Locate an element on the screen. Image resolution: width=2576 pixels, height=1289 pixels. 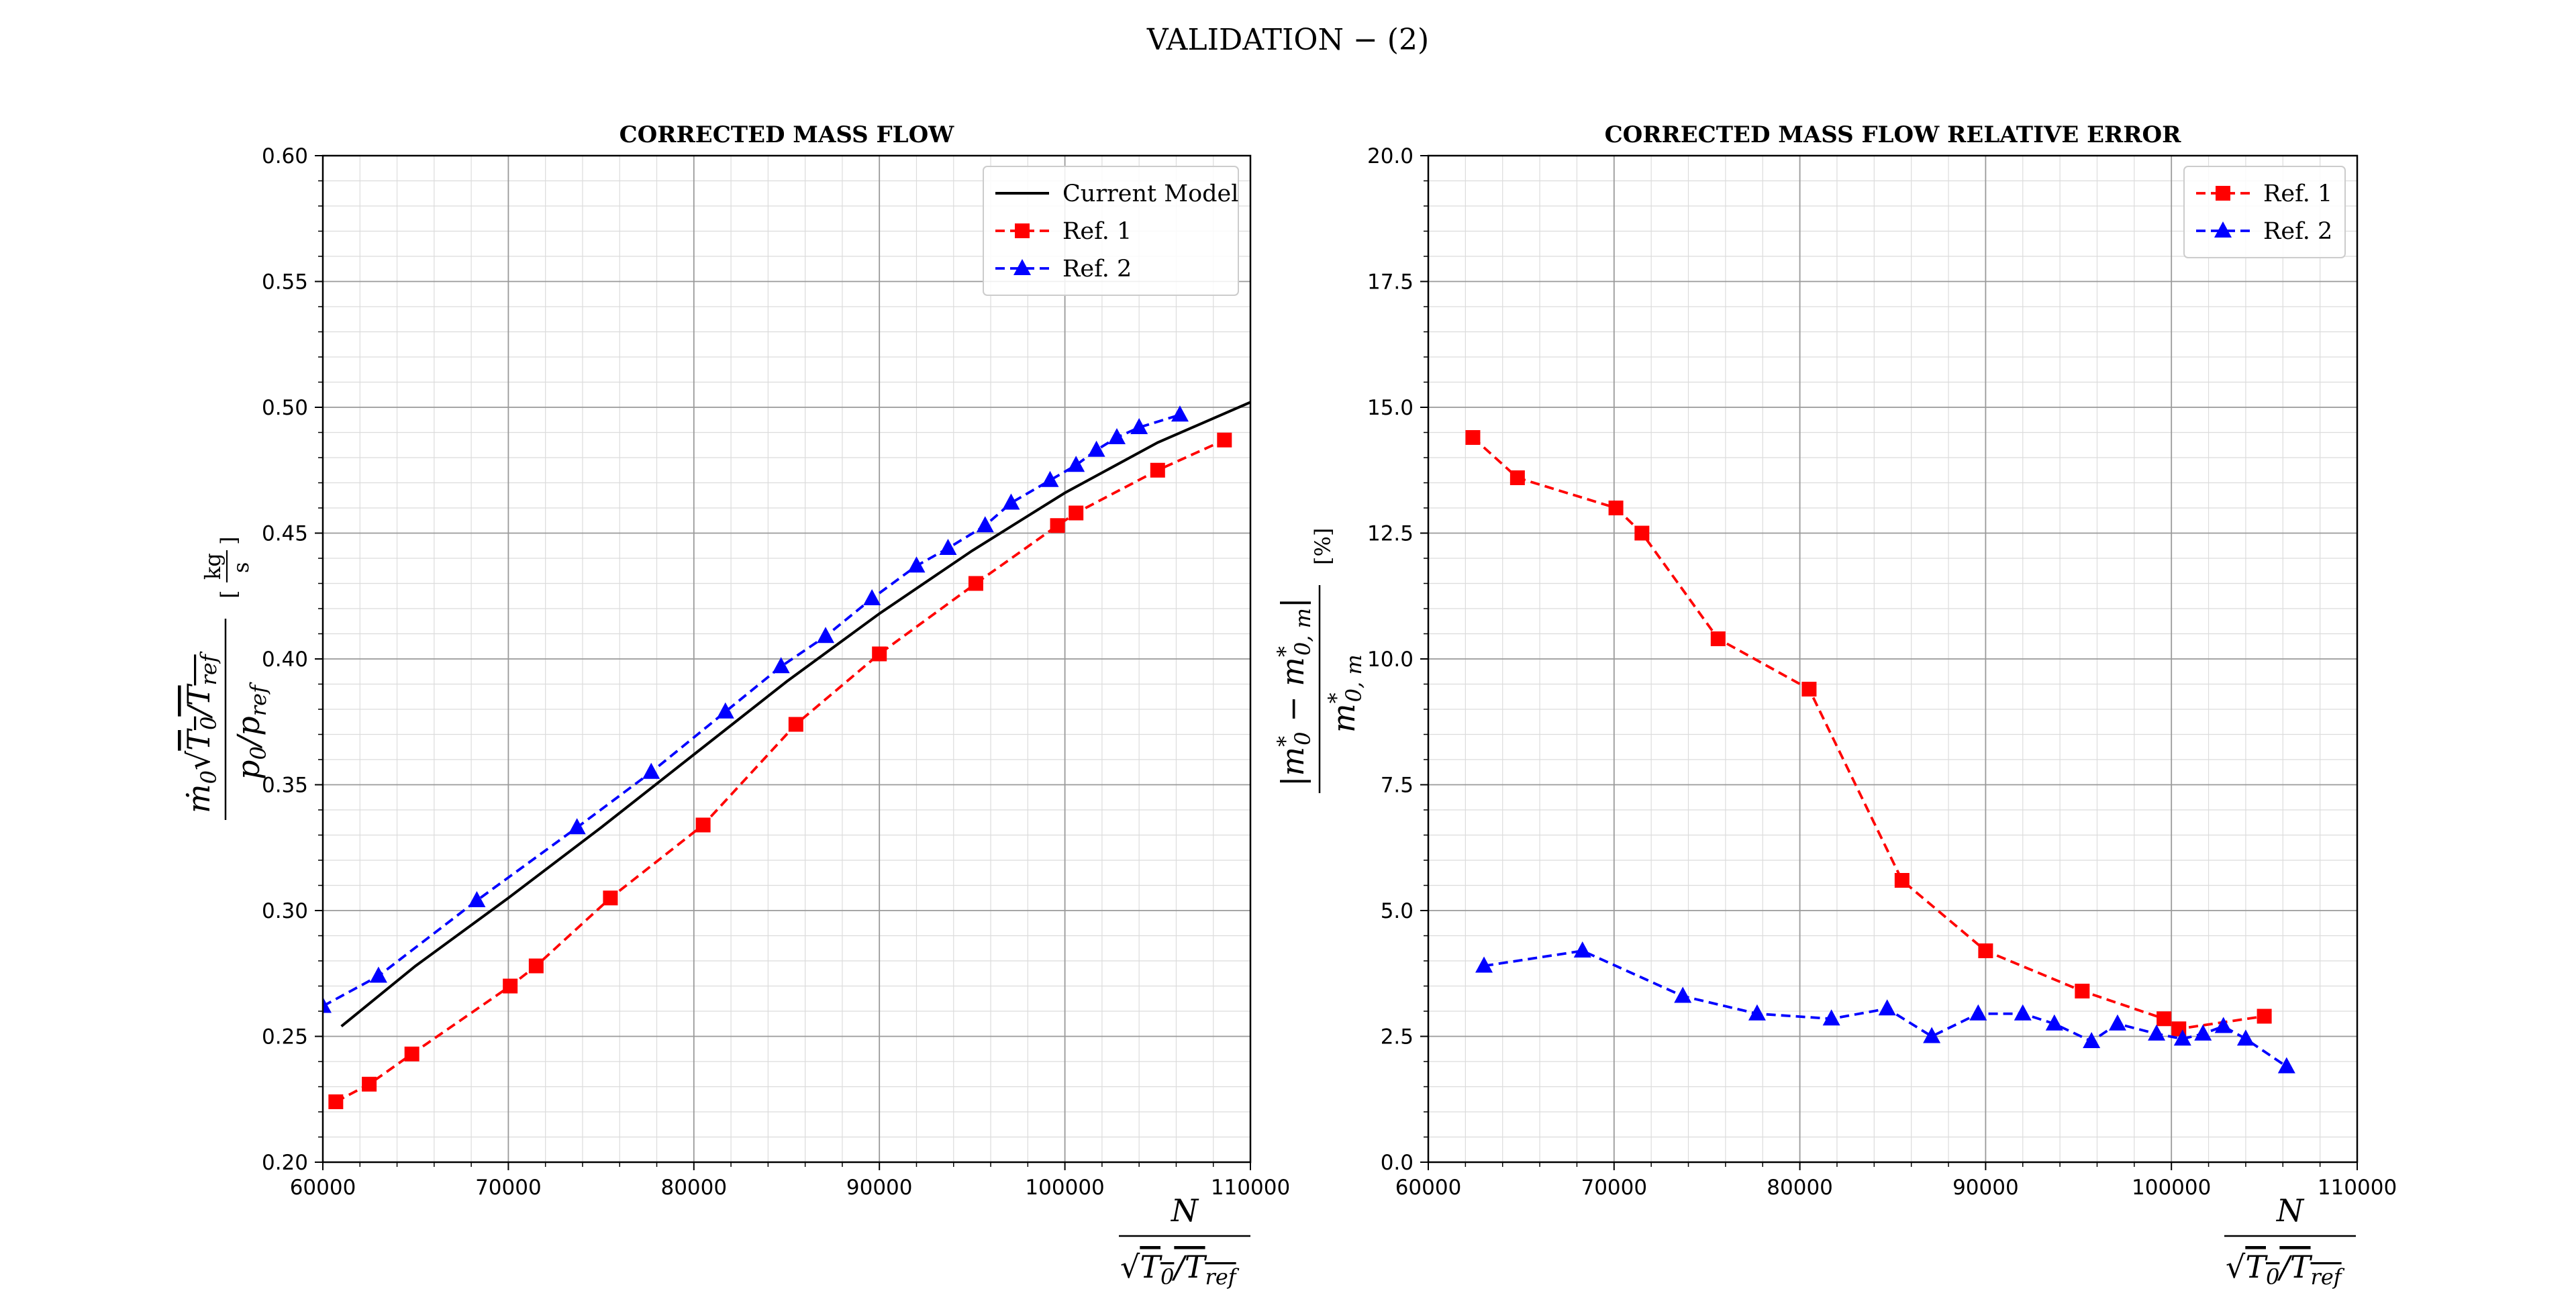
mass-flow-ytick-label: 0.40 is located at coordinates (285, 660).